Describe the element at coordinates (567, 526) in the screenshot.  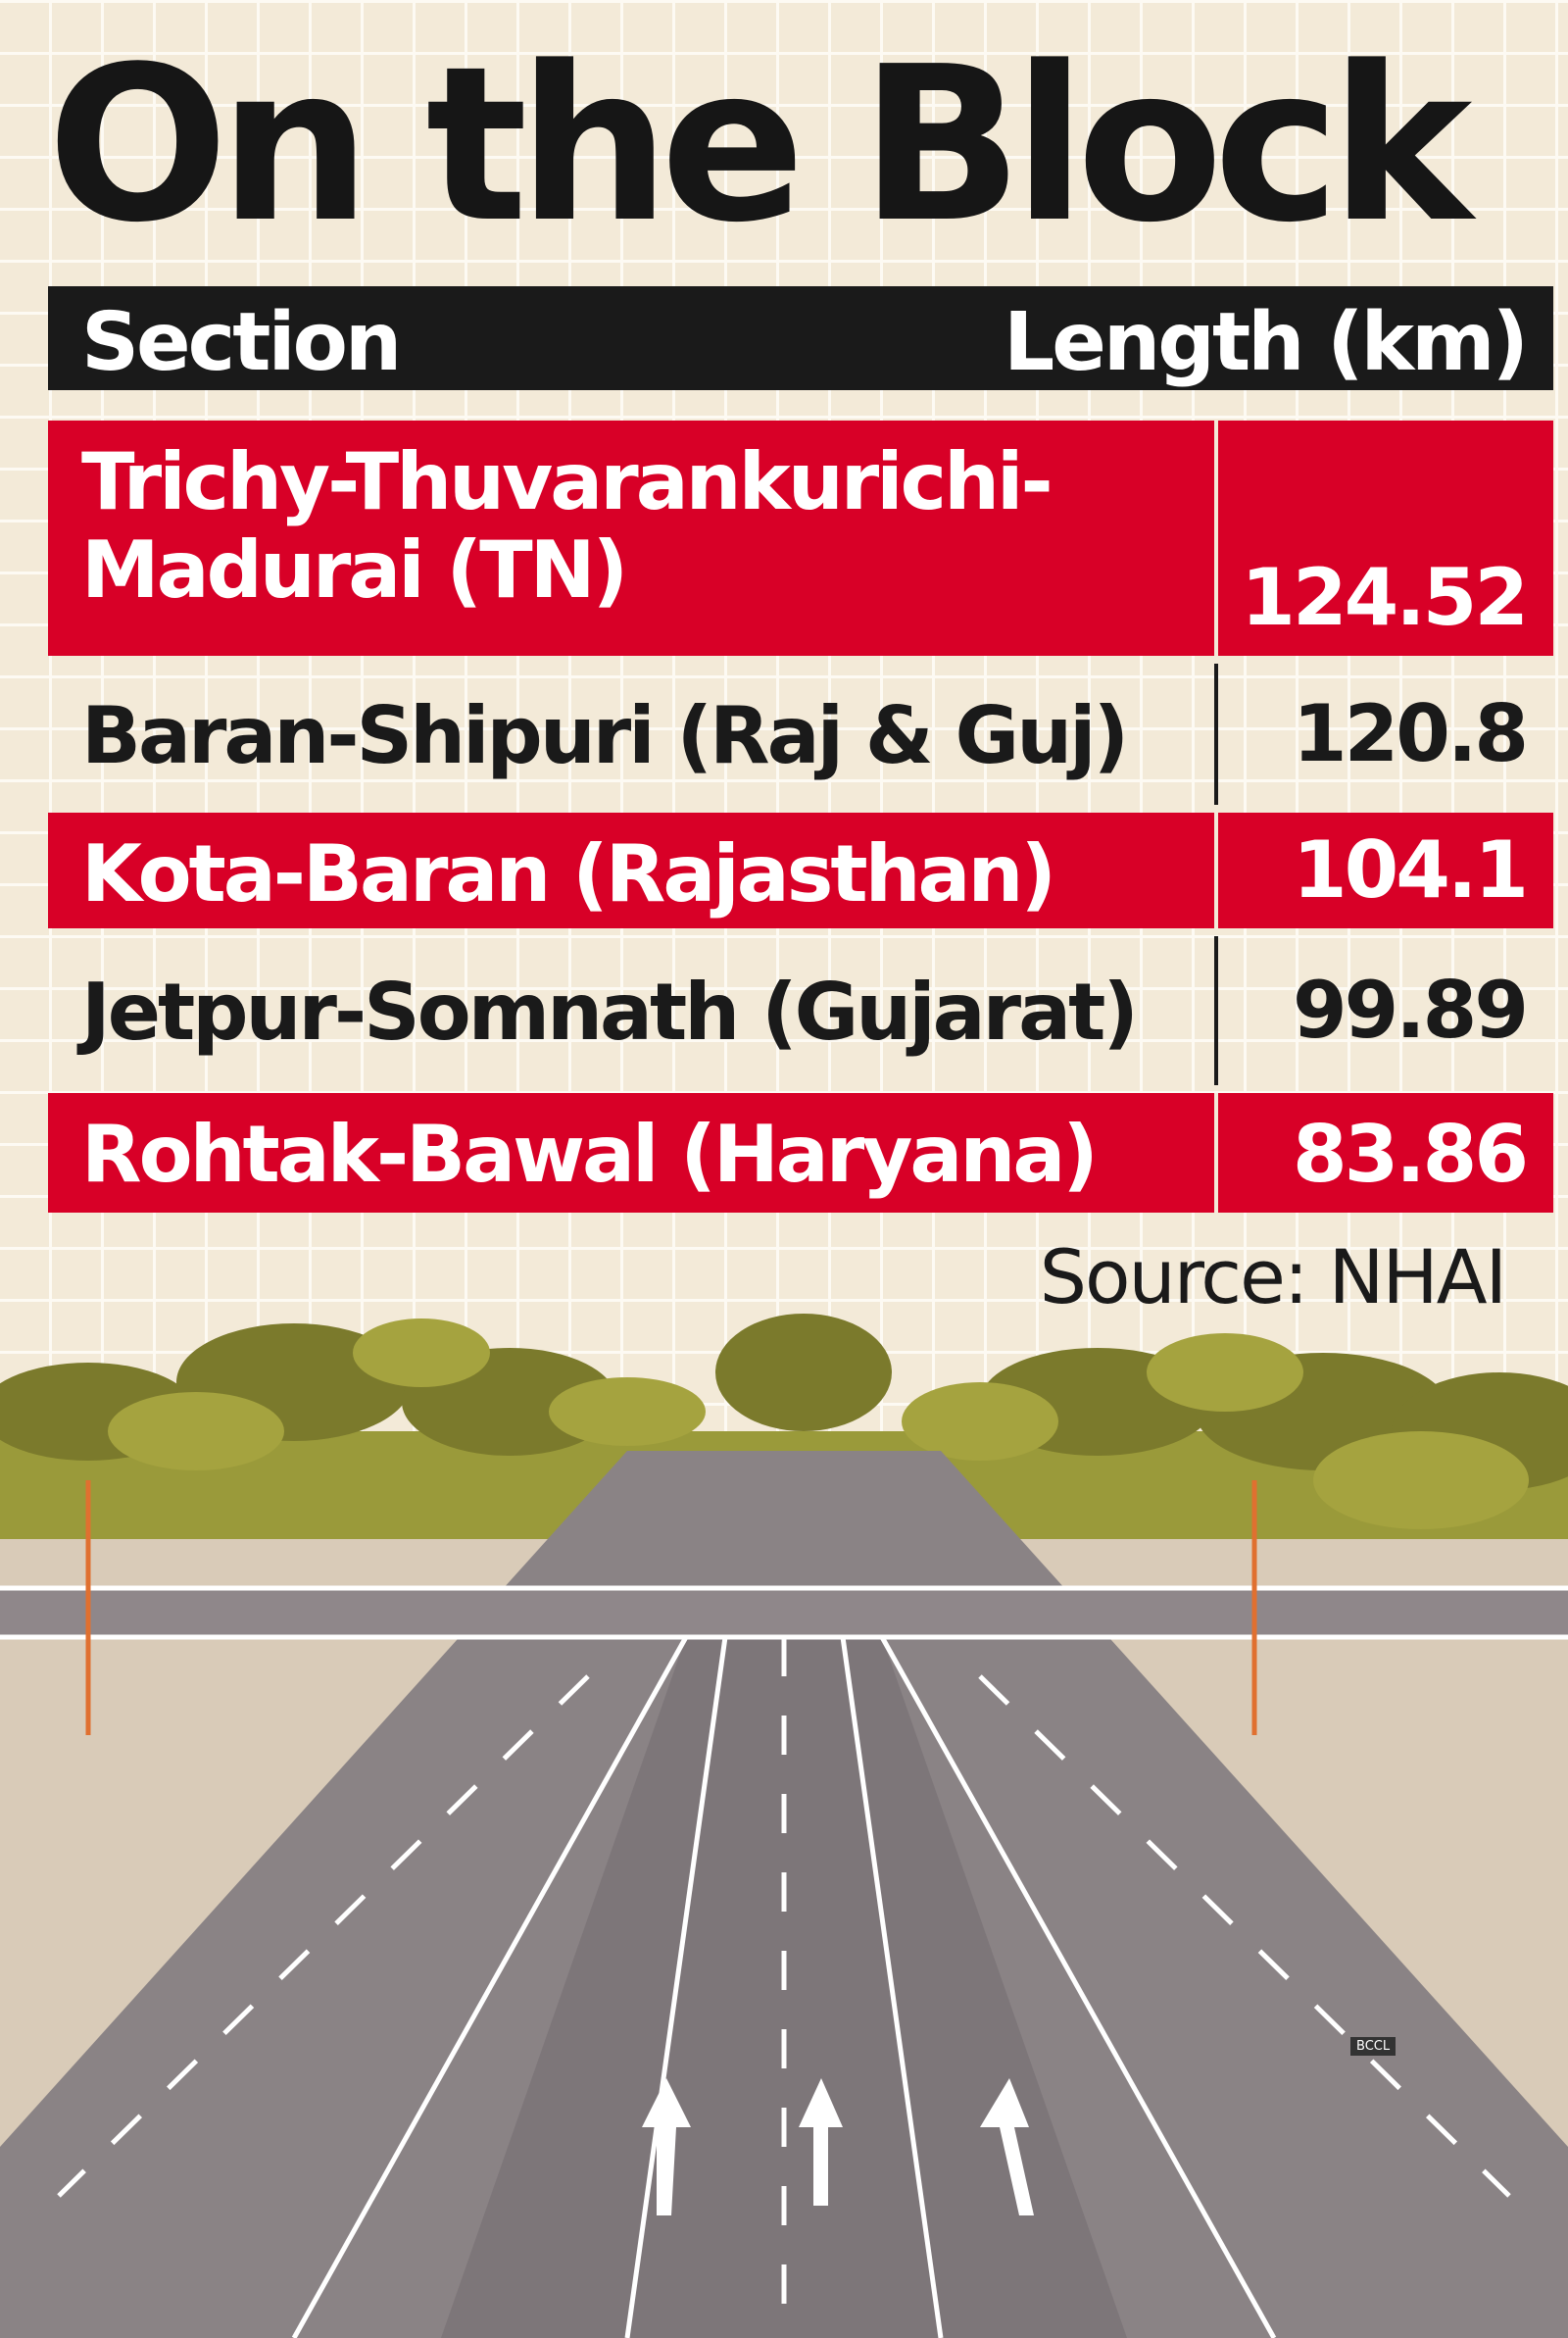
I see `section-cell: Trichy-Thuvarankurichi-Madurai (TN)` at that location.